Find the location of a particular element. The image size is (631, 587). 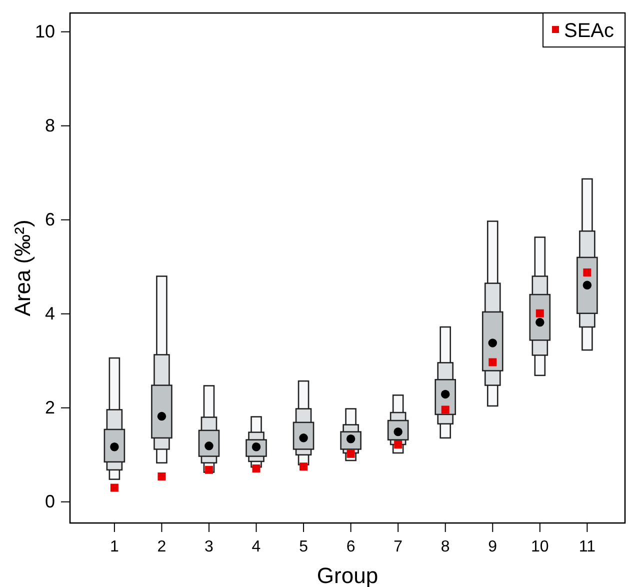

y-tick-label: 0 is located at coordinates (49, 502).